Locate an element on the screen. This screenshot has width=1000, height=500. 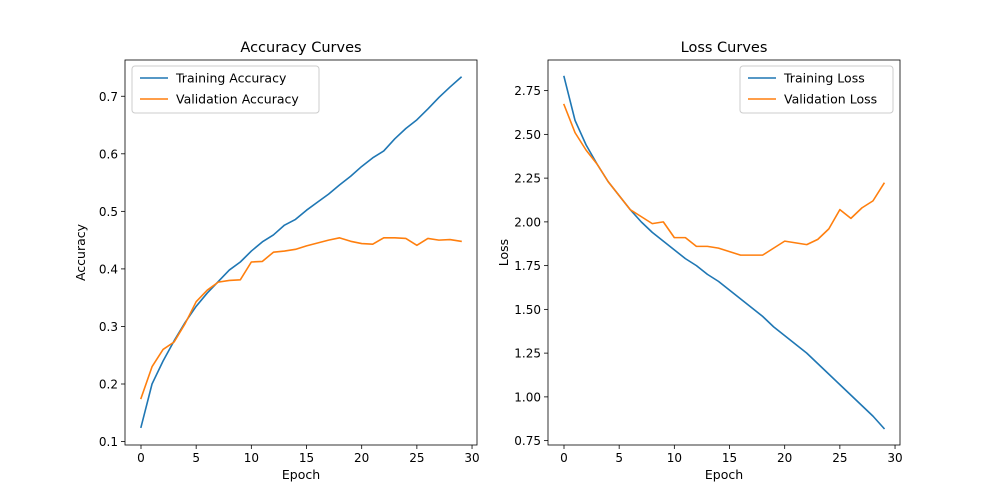
y-tick-label: 0.2 is located at coordinates (108, 384).